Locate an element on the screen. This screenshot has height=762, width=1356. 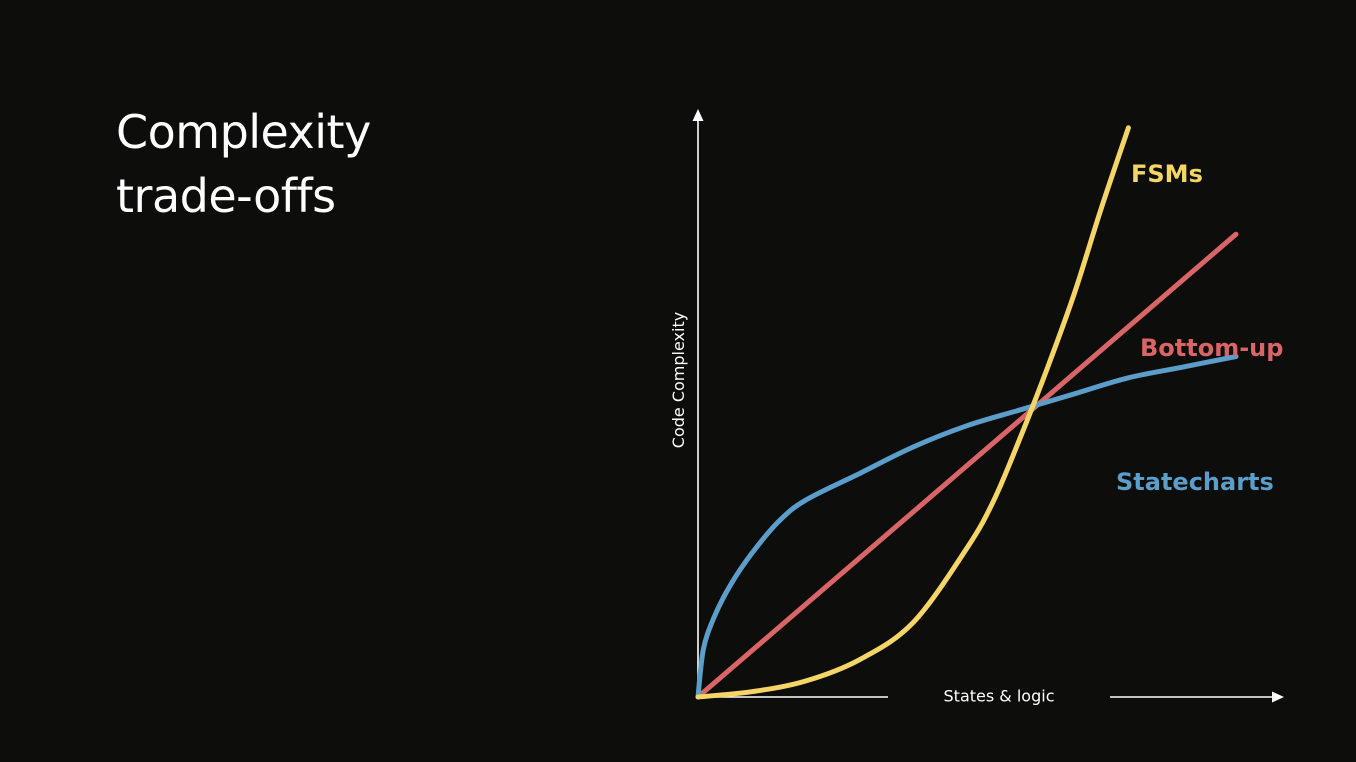
y-axis-arrowhead is located at coordinates (698, 115).